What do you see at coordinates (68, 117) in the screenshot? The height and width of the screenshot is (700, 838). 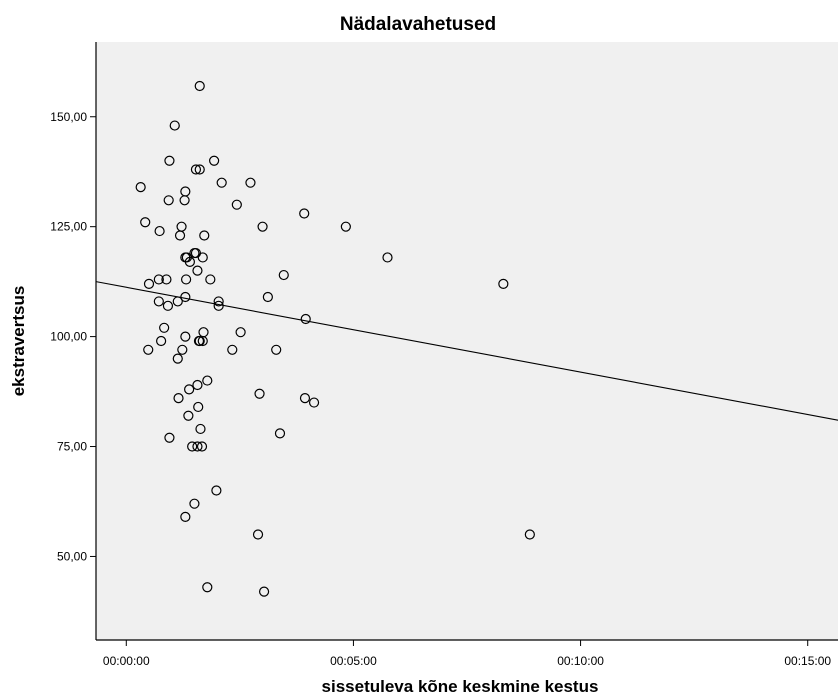 I see `y-tick-label: 150,00` at bounding box center [68, 117].